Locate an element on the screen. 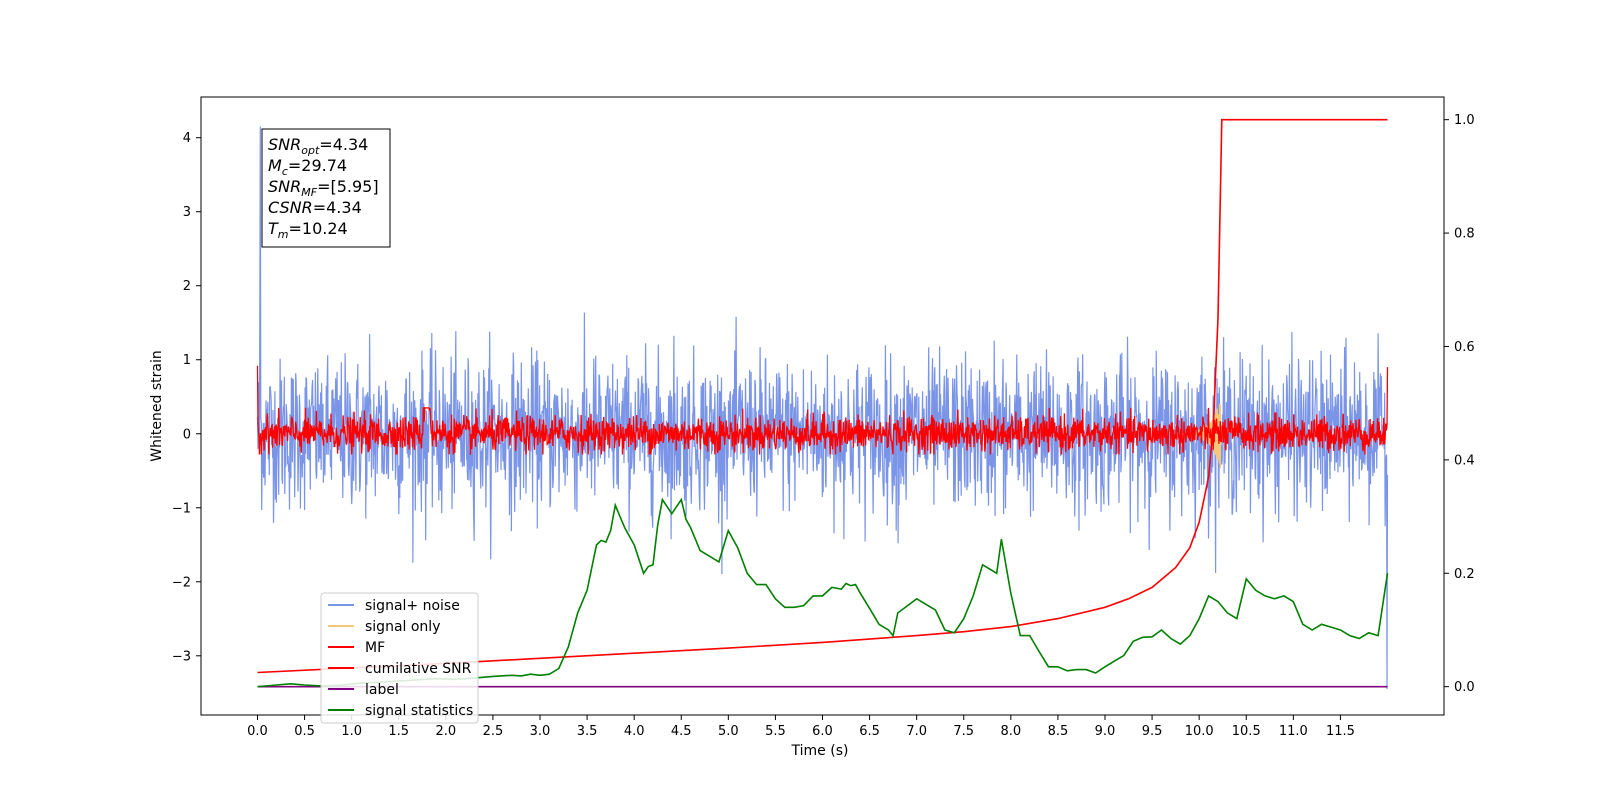 The image size is (1600, 804). legend-label: signal only is located at coordinates (402, 627).